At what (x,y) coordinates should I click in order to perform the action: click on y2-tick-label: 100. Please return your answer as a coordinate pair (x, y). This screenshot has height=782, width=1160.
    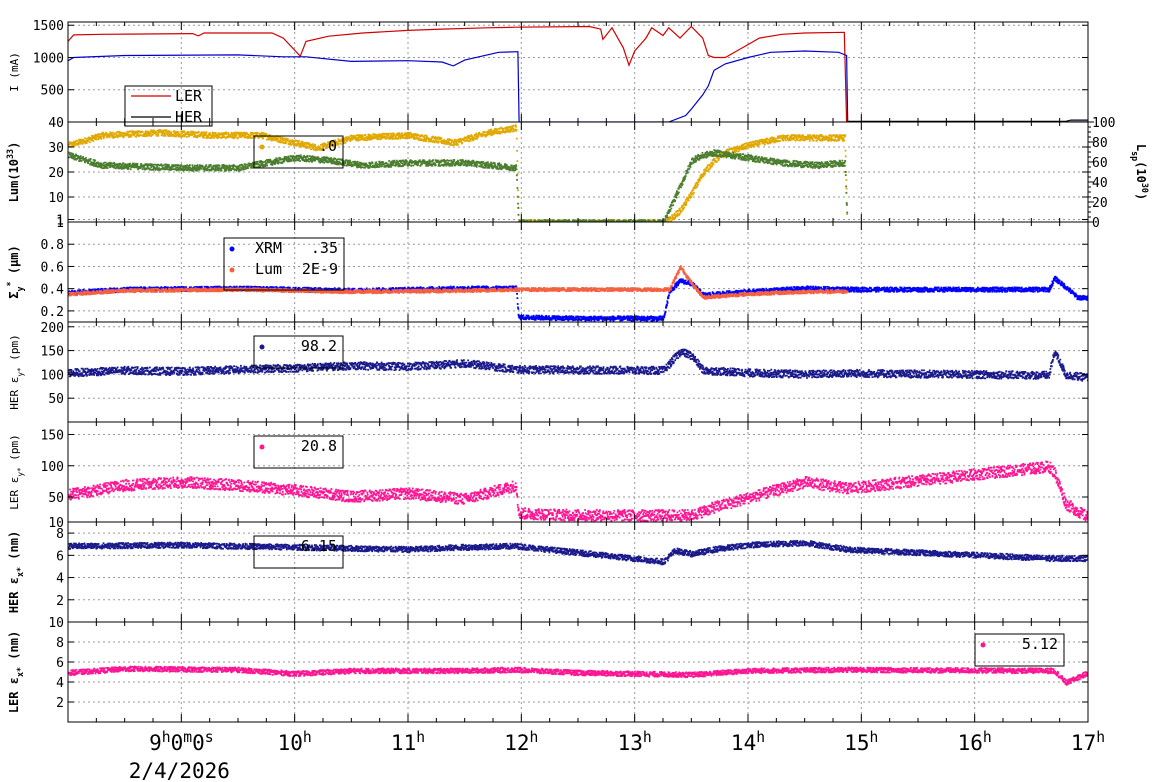
    Looking at the image, I should click on (1103, 123).